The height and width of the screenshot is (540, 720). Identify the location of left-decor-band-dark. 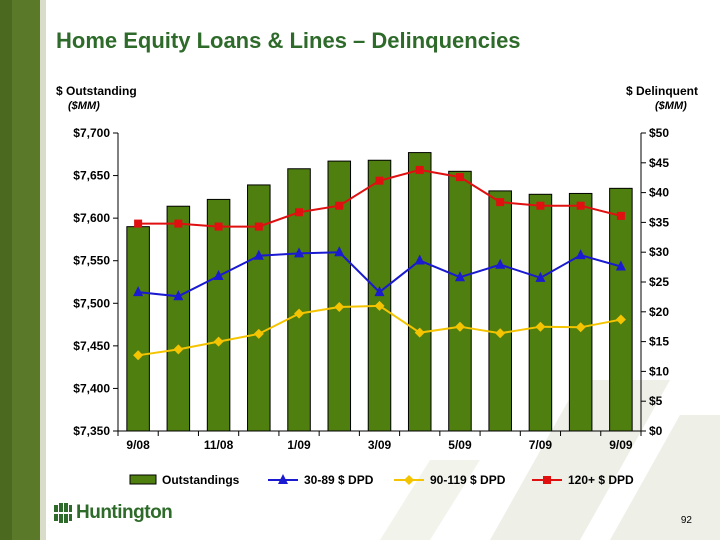
(6, 270).